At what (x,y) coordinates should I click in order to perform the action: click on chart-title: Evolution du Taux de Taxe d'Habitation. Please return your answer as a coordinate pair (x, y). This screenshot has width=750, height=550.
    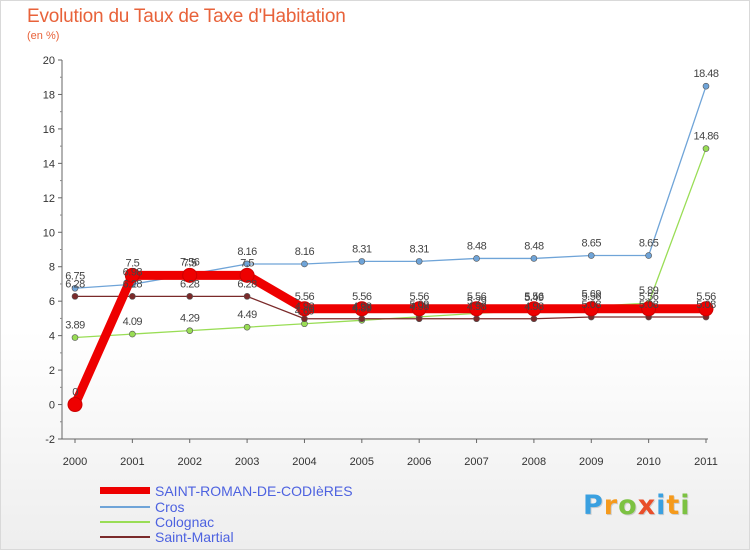
    Looking at the image, I should click on (186, 16).